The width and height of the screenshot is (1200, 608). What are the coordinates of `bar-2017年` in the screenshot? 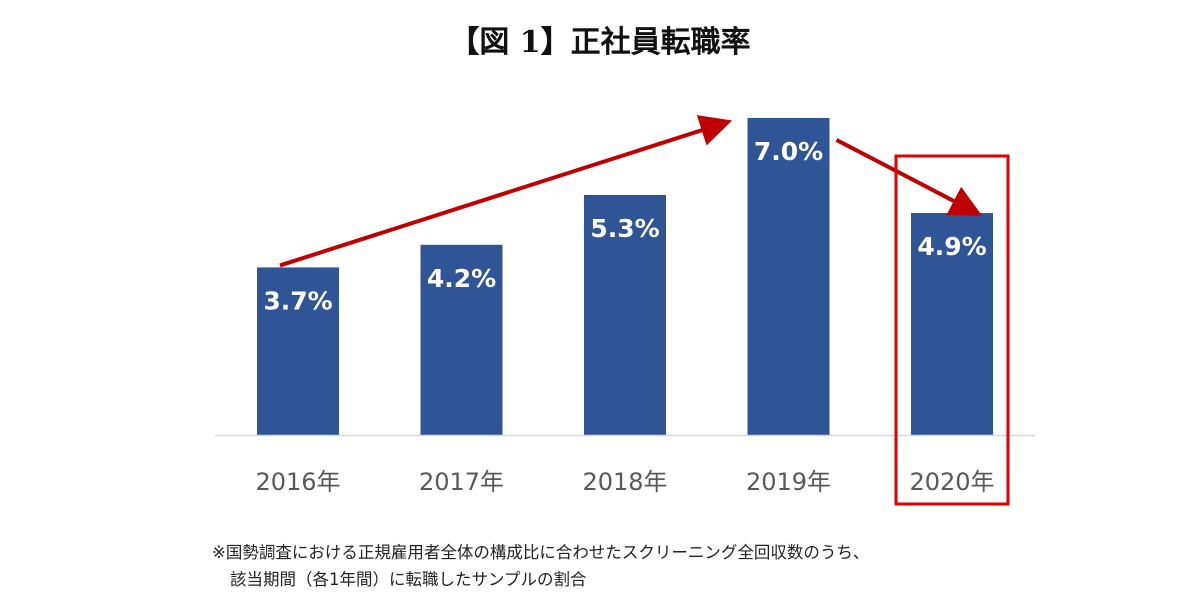 It's located at (461, 339).